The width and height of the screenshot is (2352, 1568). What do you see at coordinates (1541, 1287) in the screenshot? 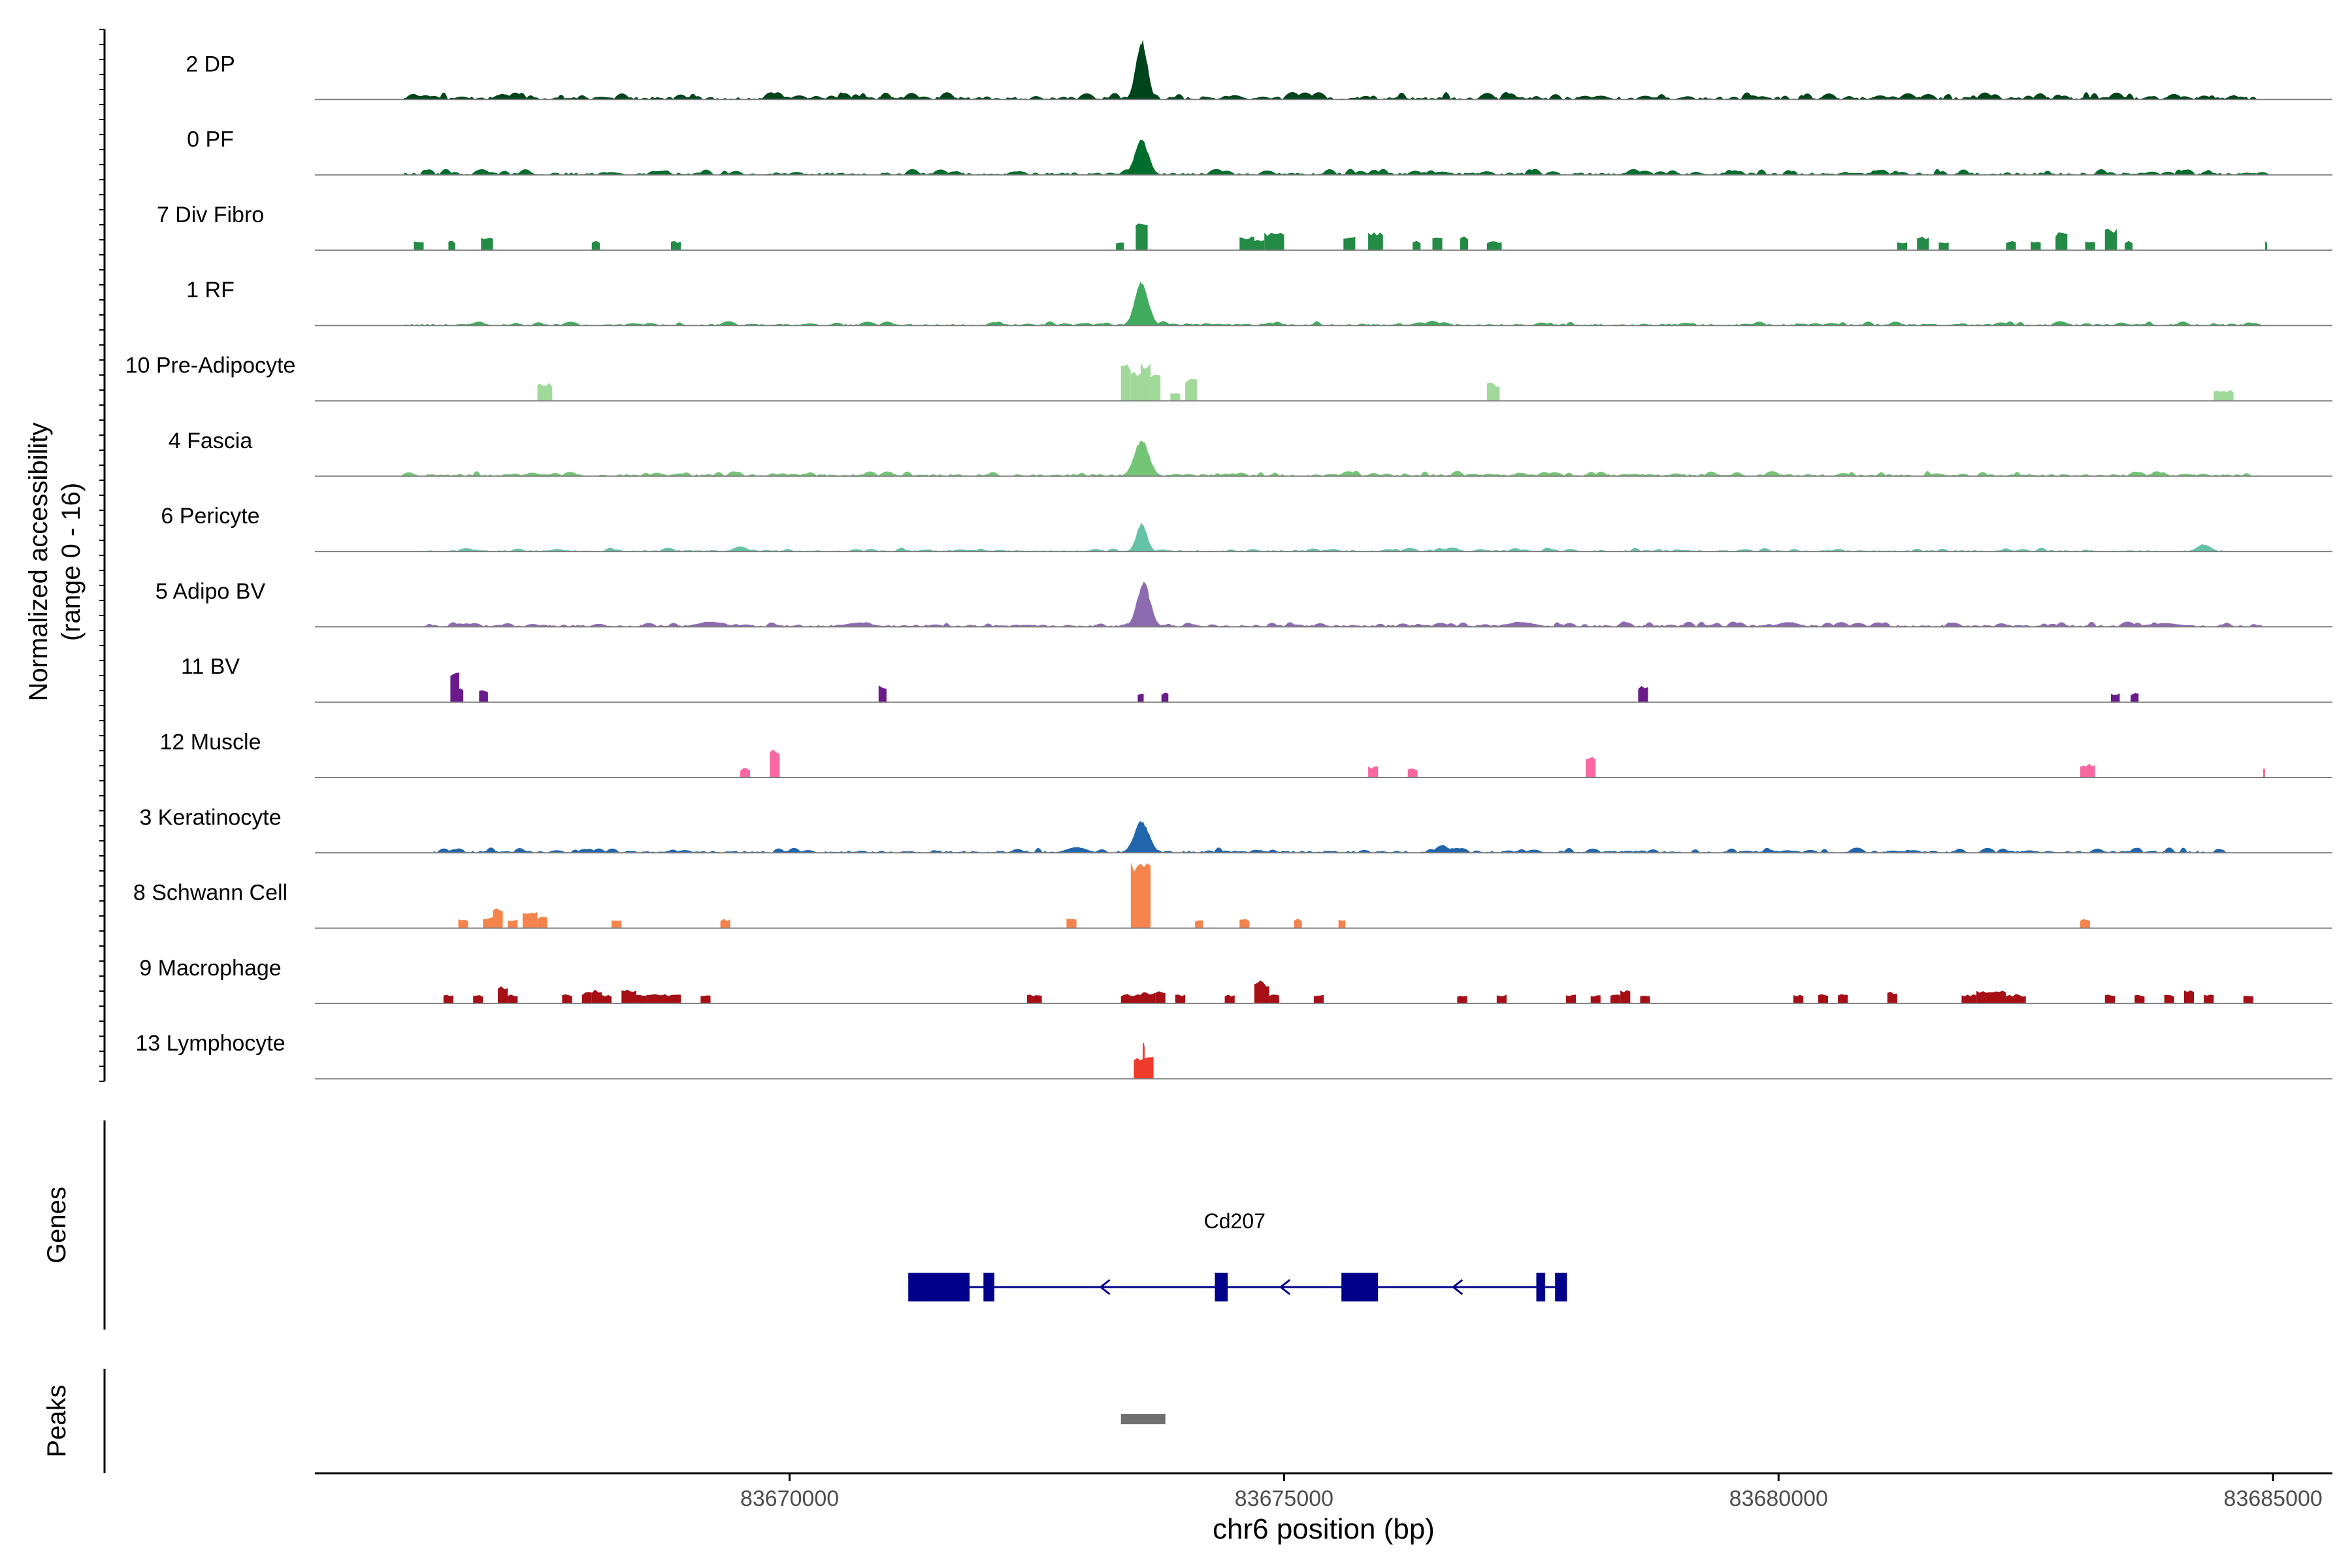
I see `gene-exon` at bounding box center [1541, 1287].